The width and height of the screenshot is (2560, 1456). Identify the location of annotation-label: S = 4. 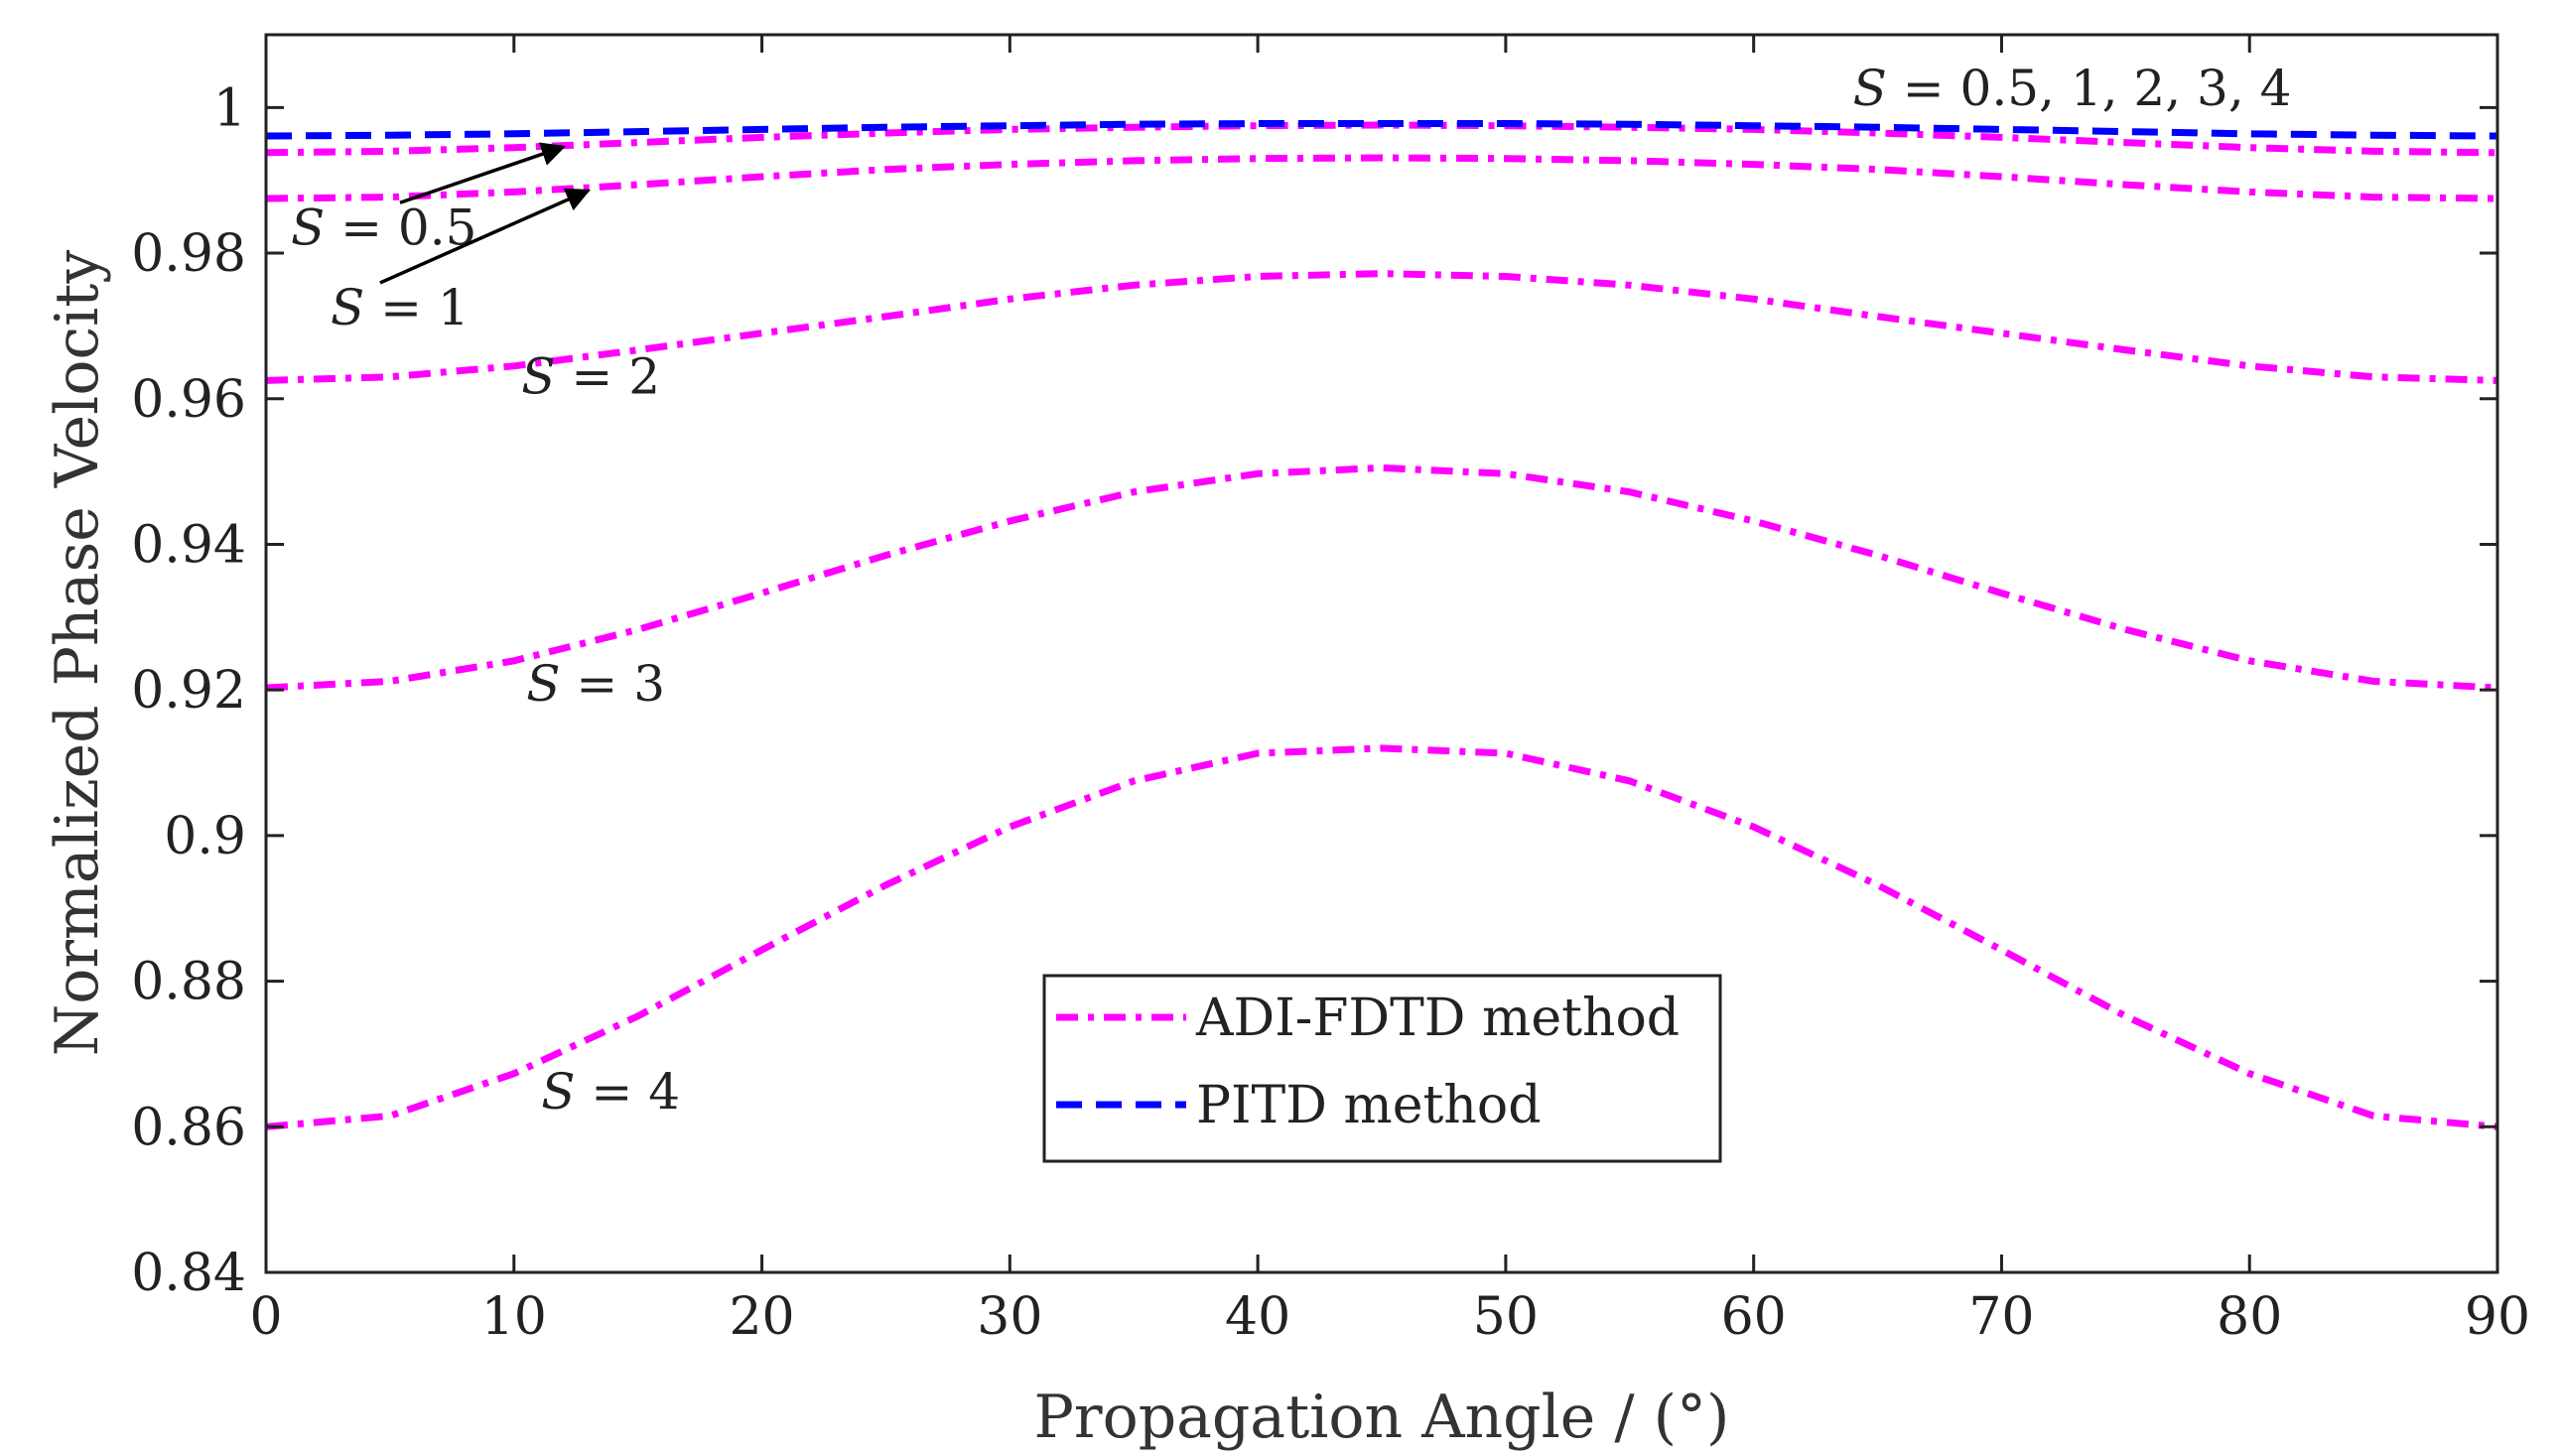
(610, 1092).